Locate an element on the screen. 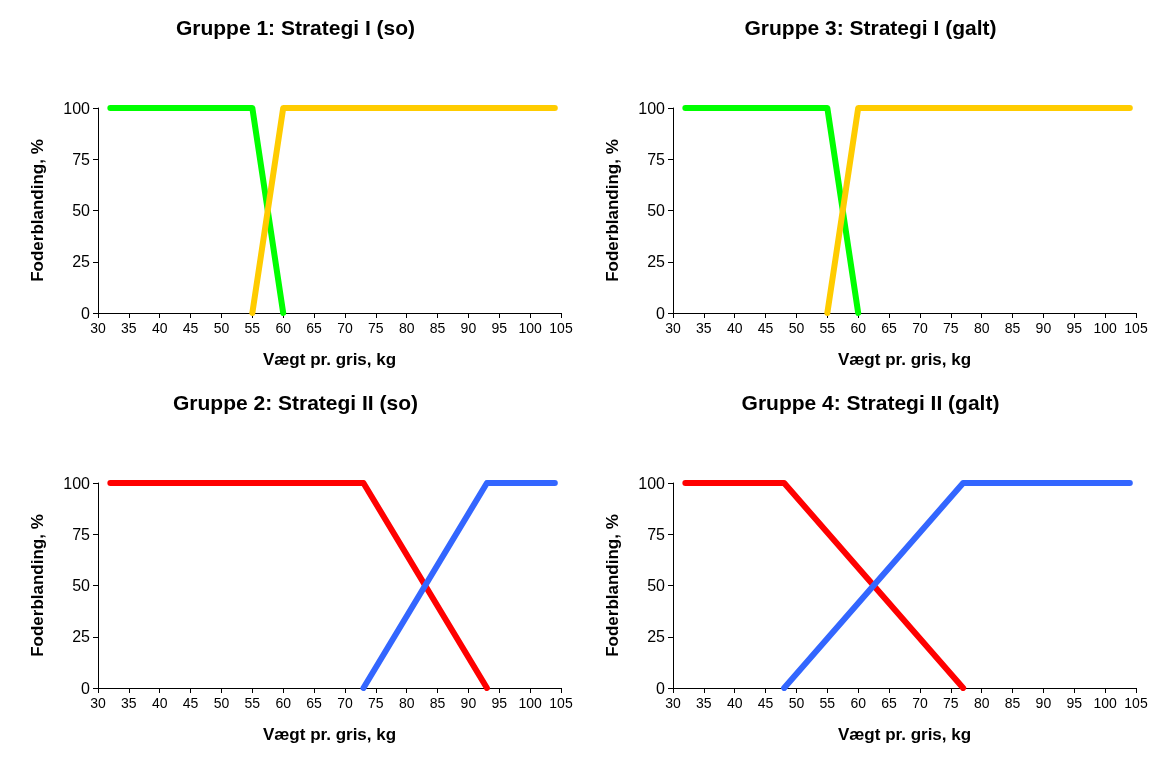 Image resolution: width=1166 pixels, height=772 pixels. chart-title: Gruppe 3: Strategi I (galt) is located at coordinates (870, 27).